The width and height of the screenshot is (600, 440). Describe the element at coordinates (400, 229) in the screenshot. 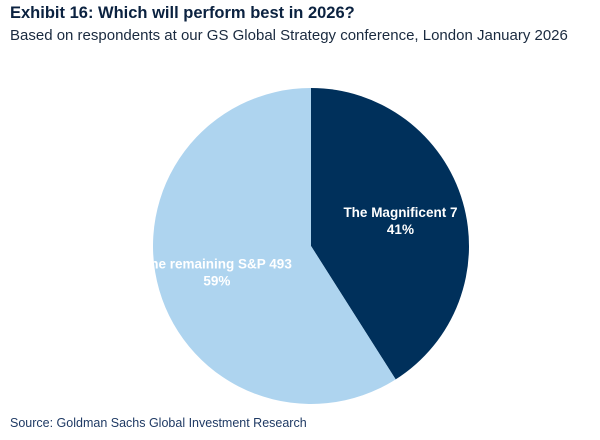

I see `slice-value-label: 41%` at that location.